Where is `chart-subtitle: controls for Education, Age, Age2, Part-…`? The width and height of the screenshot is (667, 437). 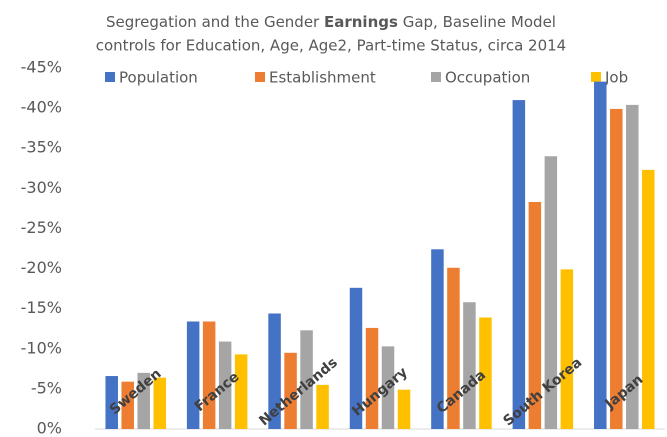 chart-subtitle: controls for Education, Age, Age2, Part-… is located at coordinates (331, 46).